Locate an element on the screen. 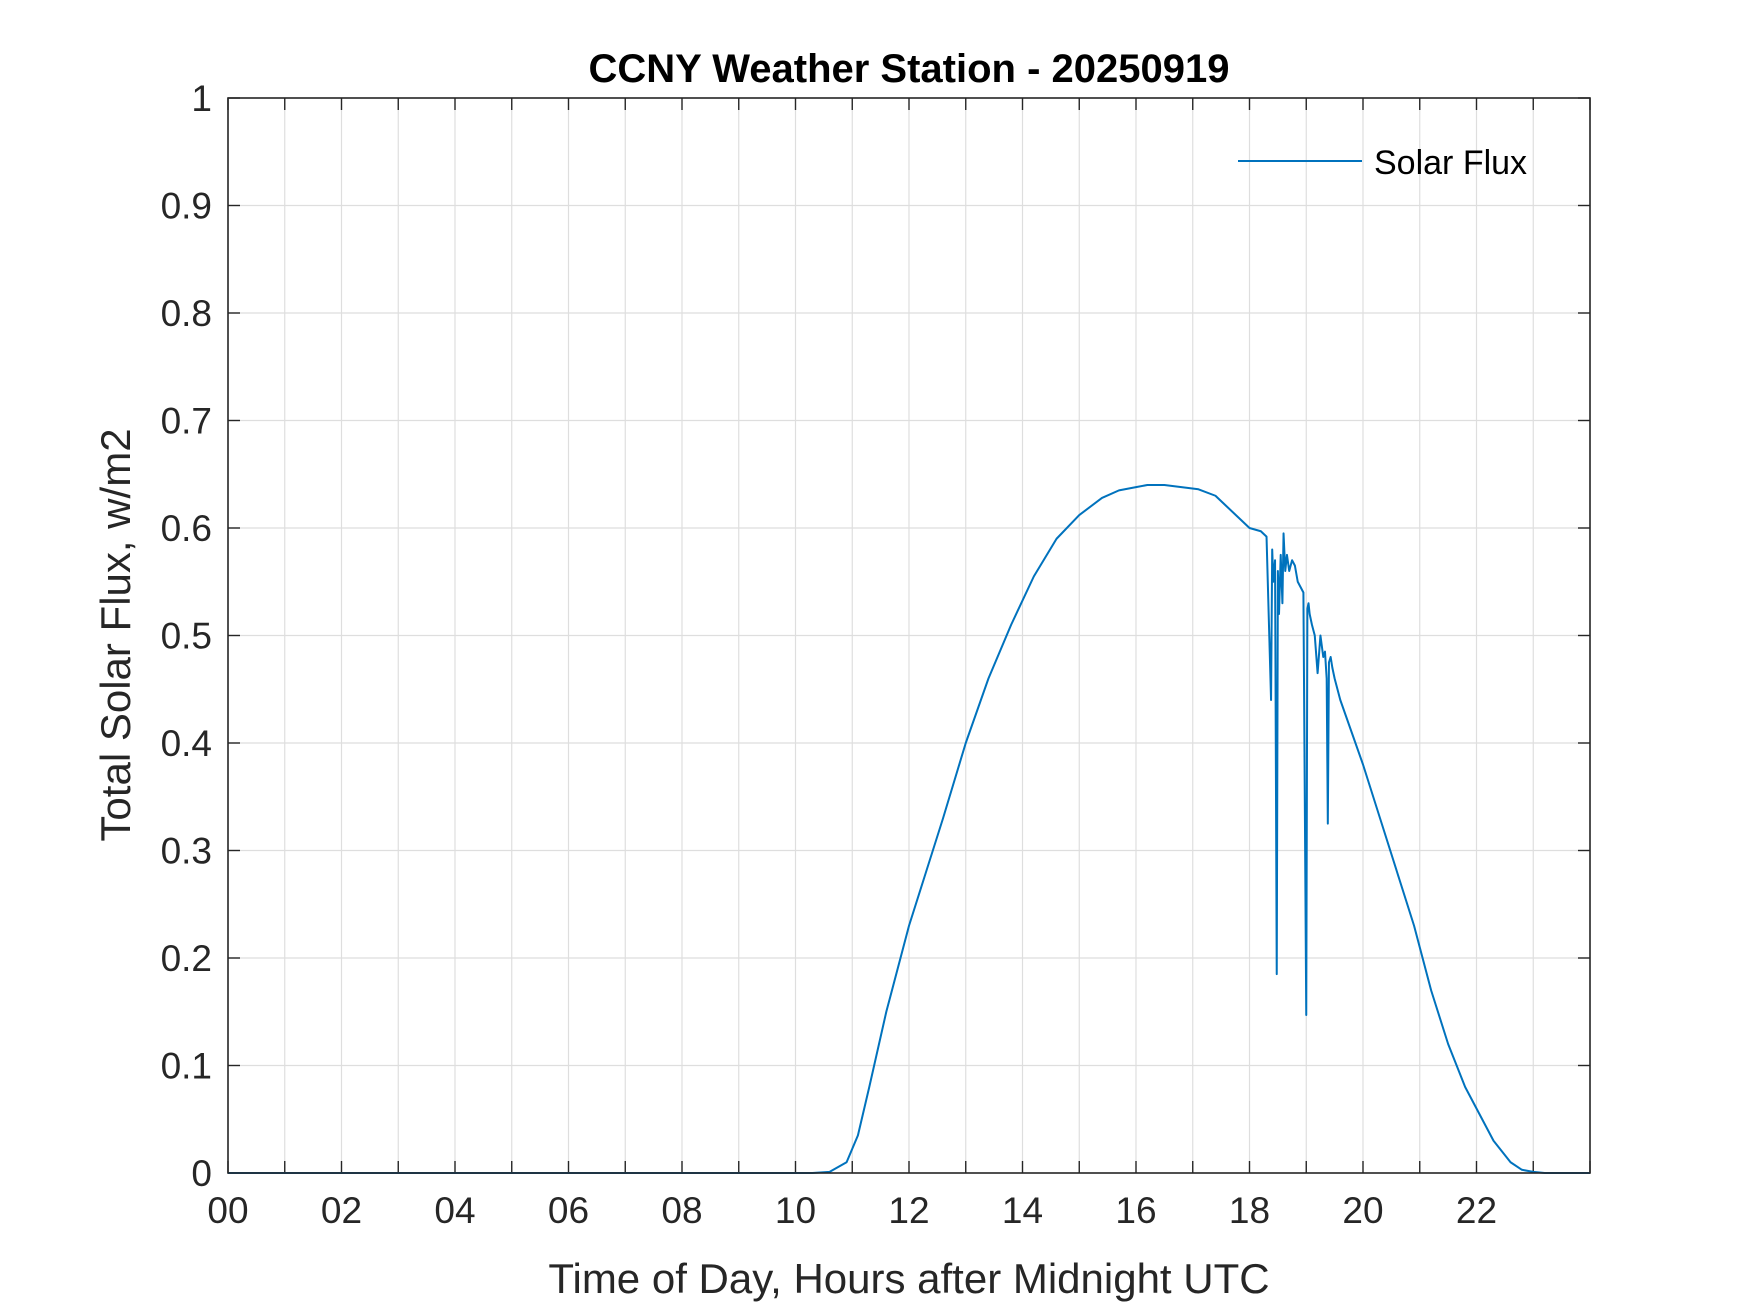 The height and width of the screenshot is (1313, 1750). y-tick-label: 0 is located at coordinates (201, 1173).